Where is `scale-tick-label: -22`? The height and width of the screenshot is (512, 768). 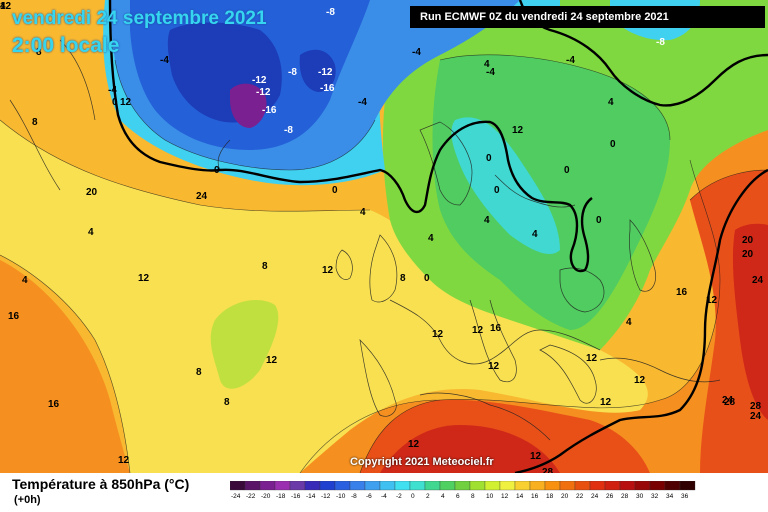
scale-tick-label: -22 is located at coordinates (251, 496).